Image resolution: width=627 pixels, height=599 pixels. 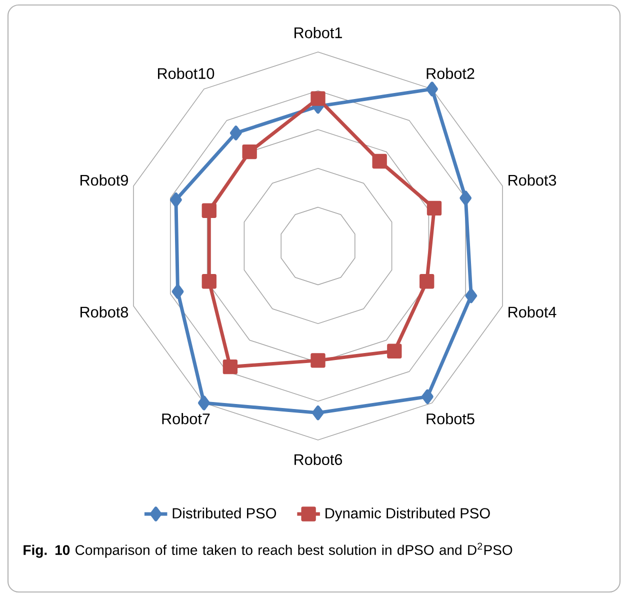 I want to click on spoke-label: Robot6, so click(x=318, y=460).